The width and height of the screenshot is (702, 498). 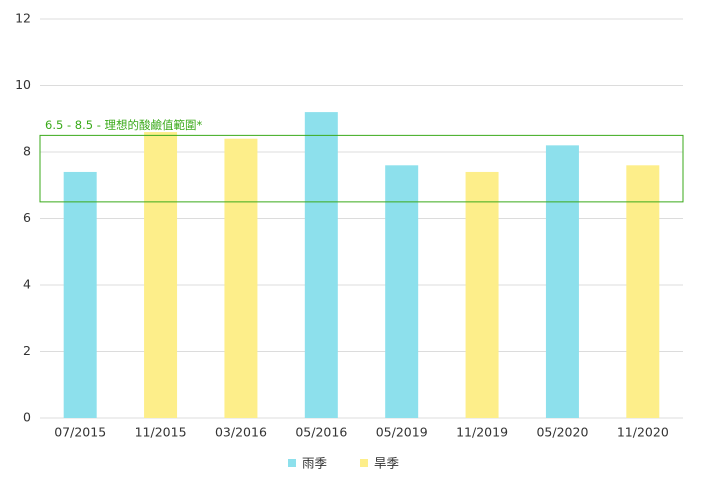 I want to click on x-tick-label: 05/2020, so click(x=562, y=432).